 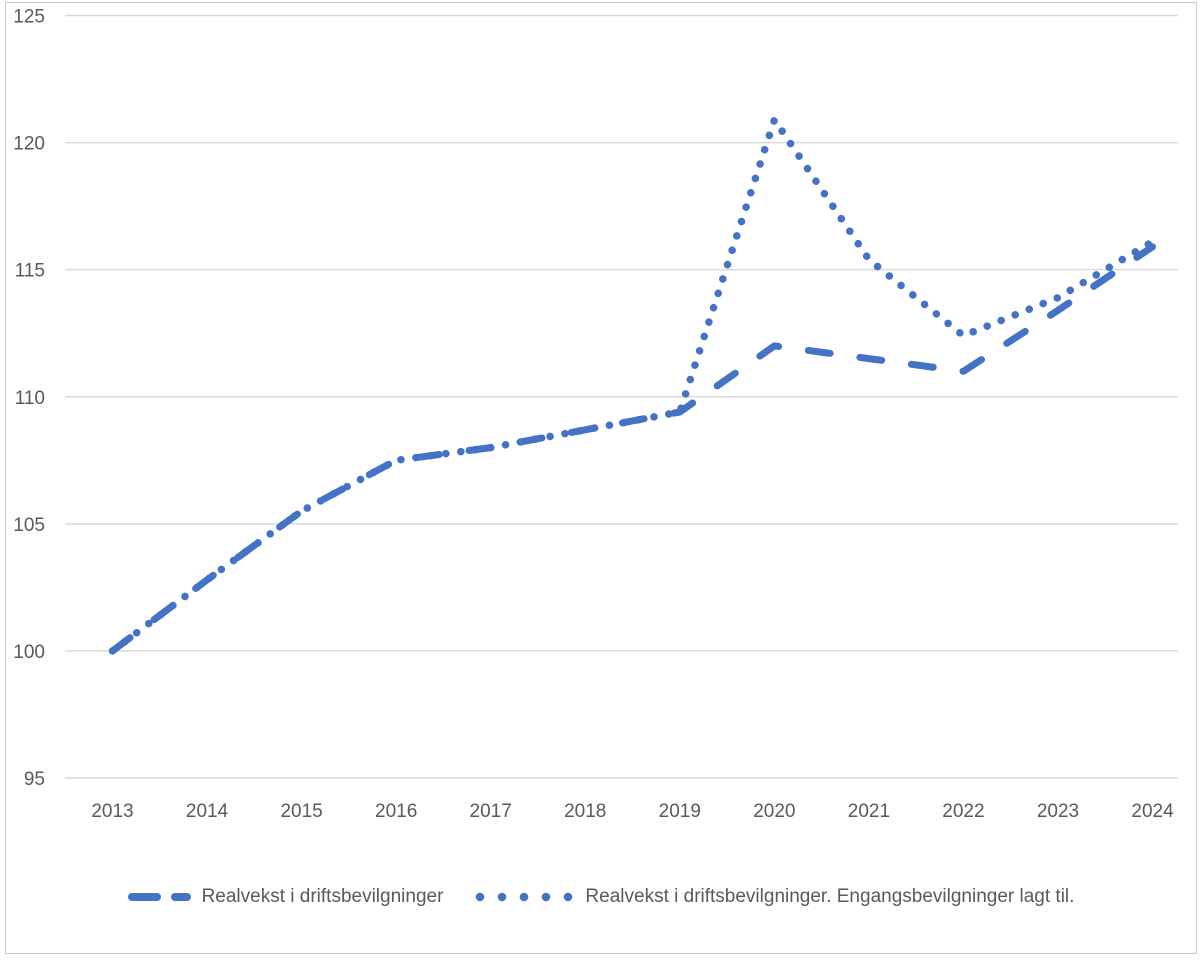 What do you see at coordinates (585, 811) in the screenshot?
I see `x-axis-tick-label: 2018` at bounding box center [585, 811].